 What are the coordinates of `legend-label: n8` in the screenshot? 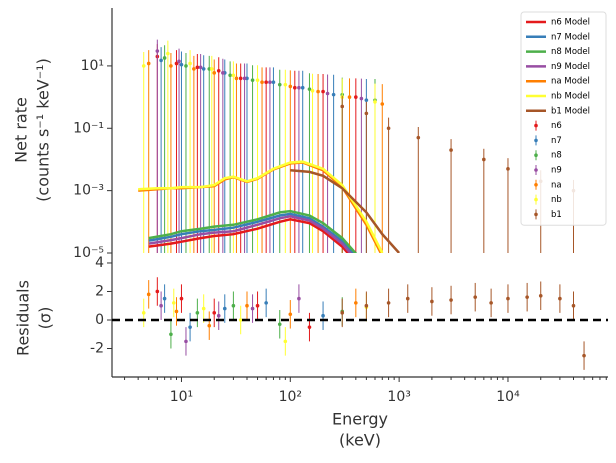 It's located at (556, 156).